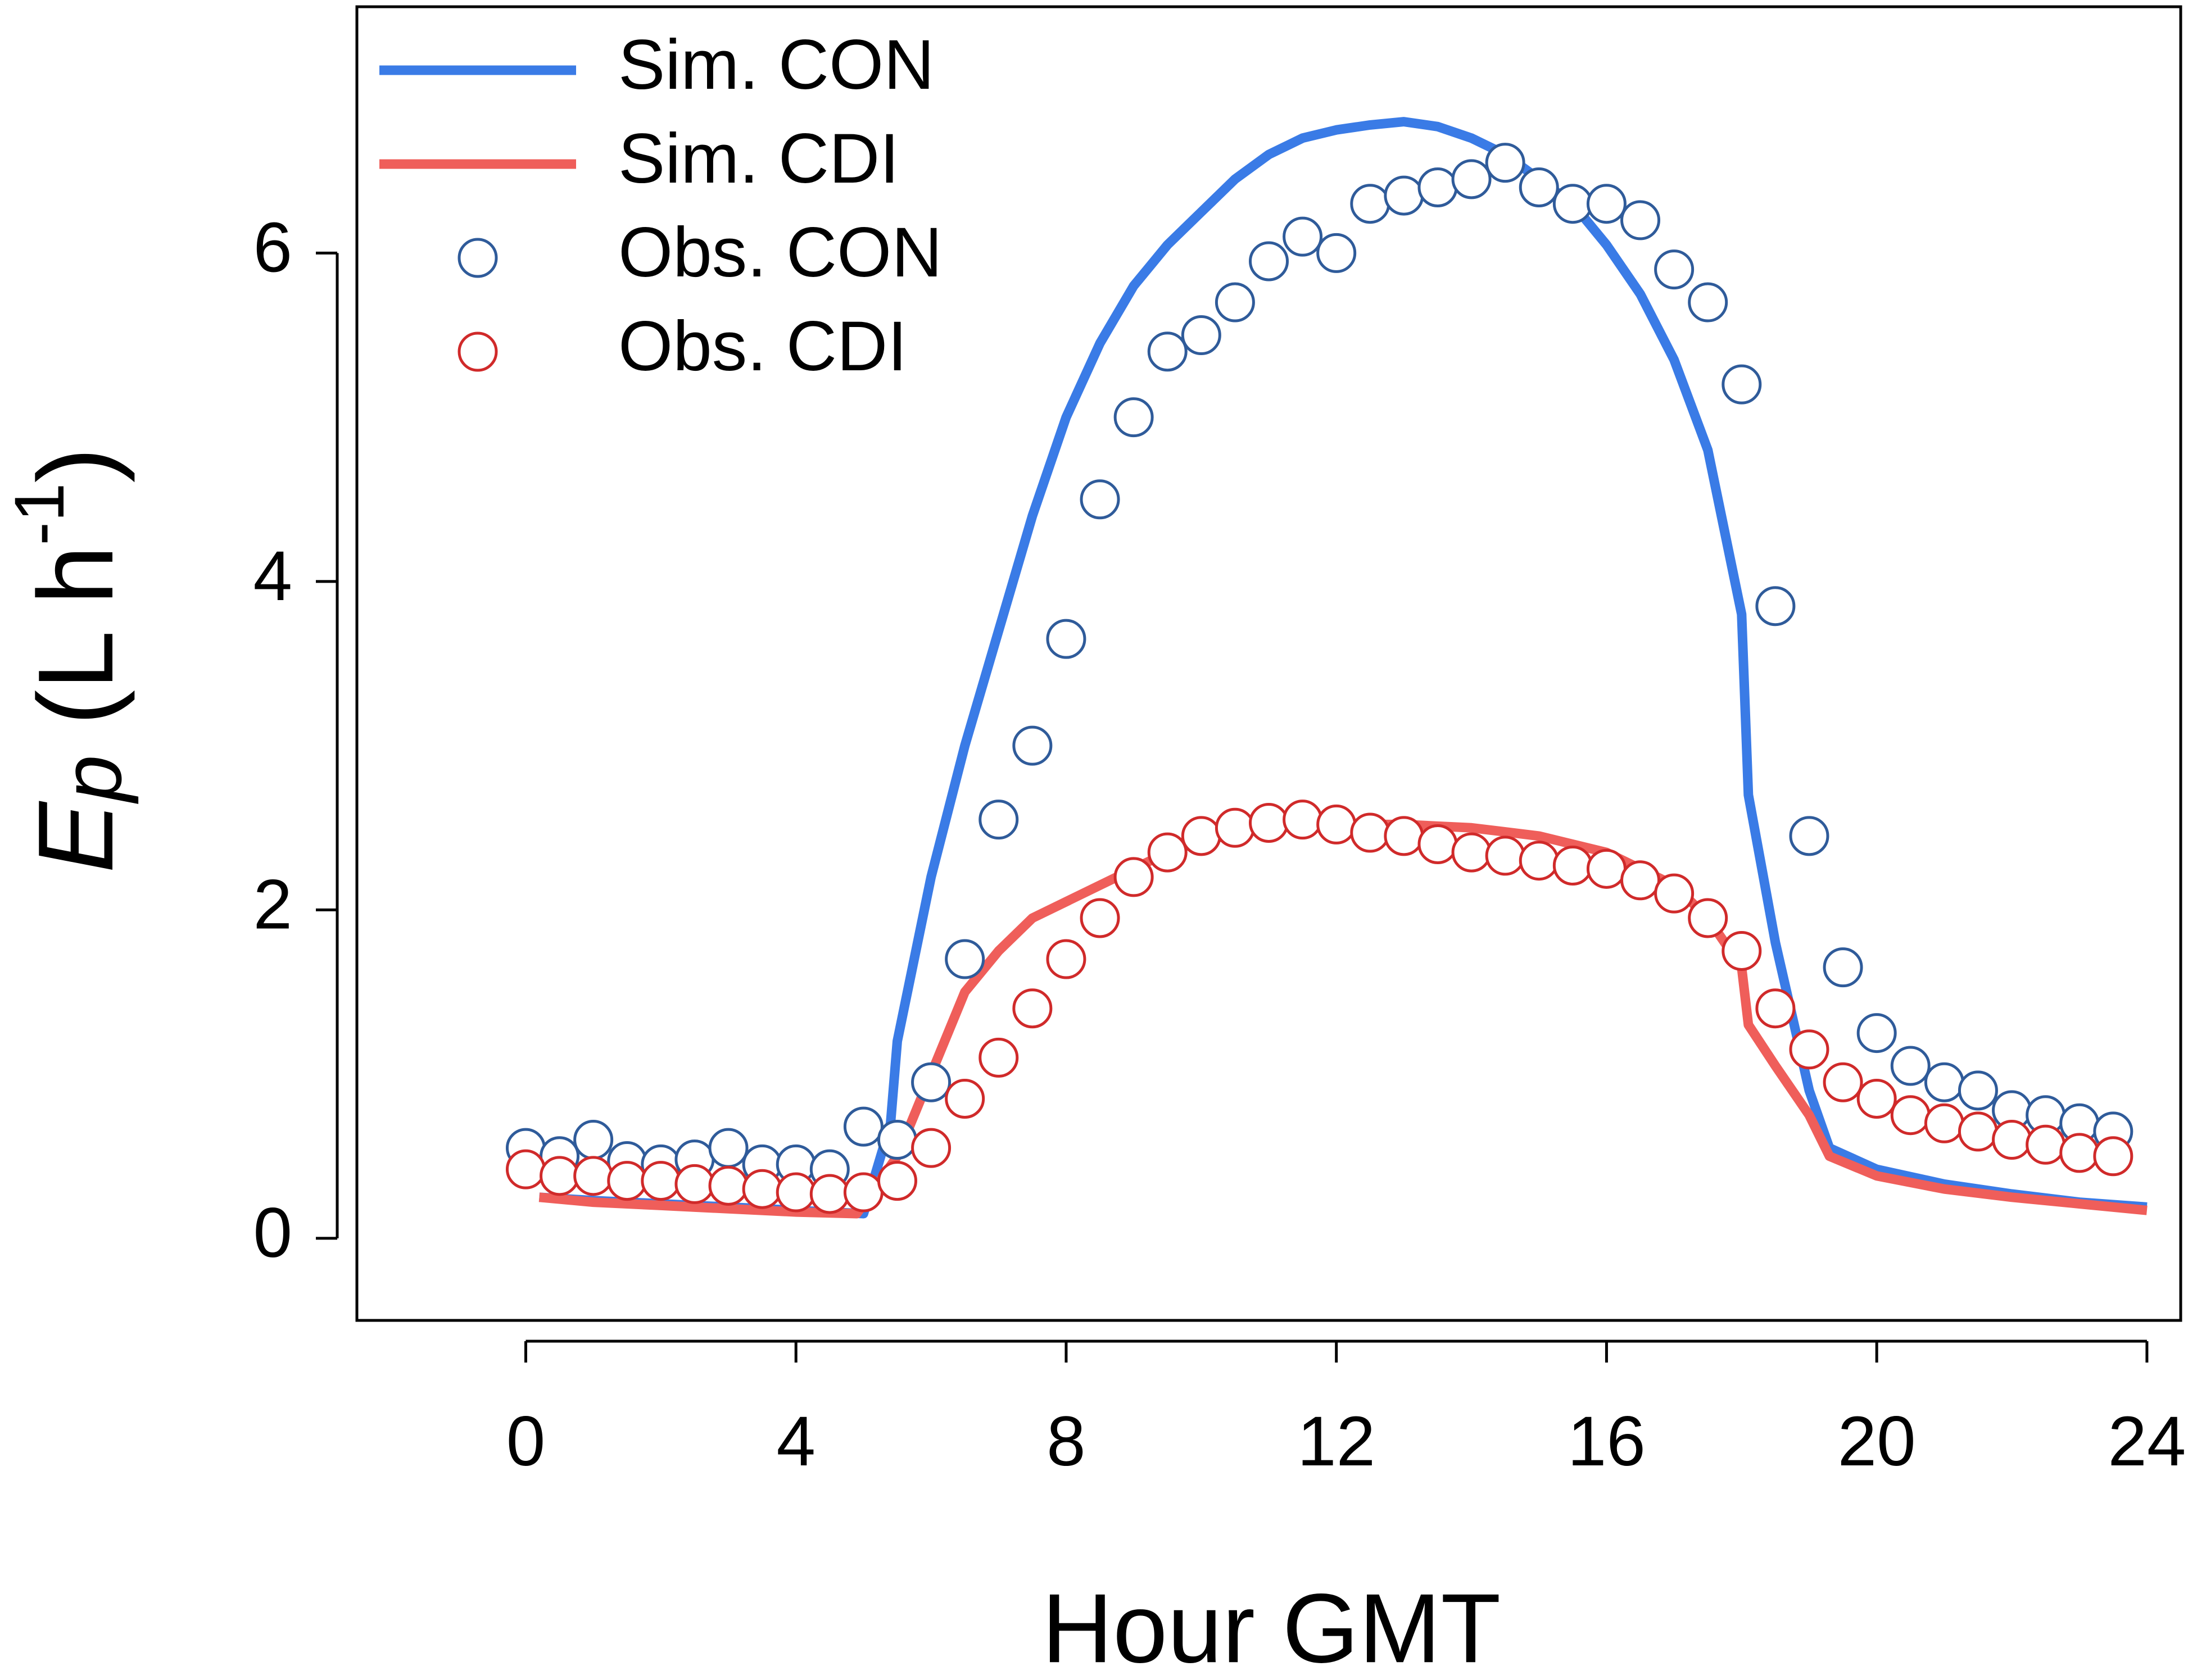  Describe the element at coordinates (75, 650) in the screenshot. I see `y-label-part: (L h` at that location.